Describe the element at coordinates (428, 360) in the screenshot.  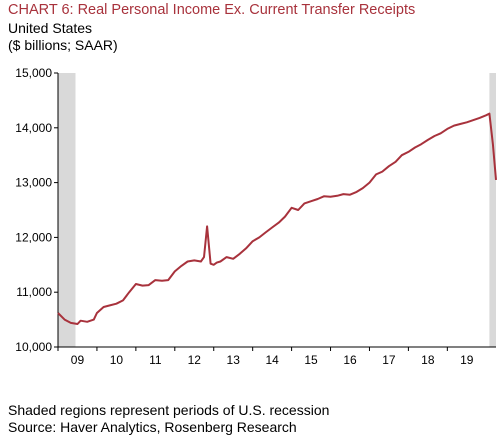
I see `x-tick-label: 18` at that location.